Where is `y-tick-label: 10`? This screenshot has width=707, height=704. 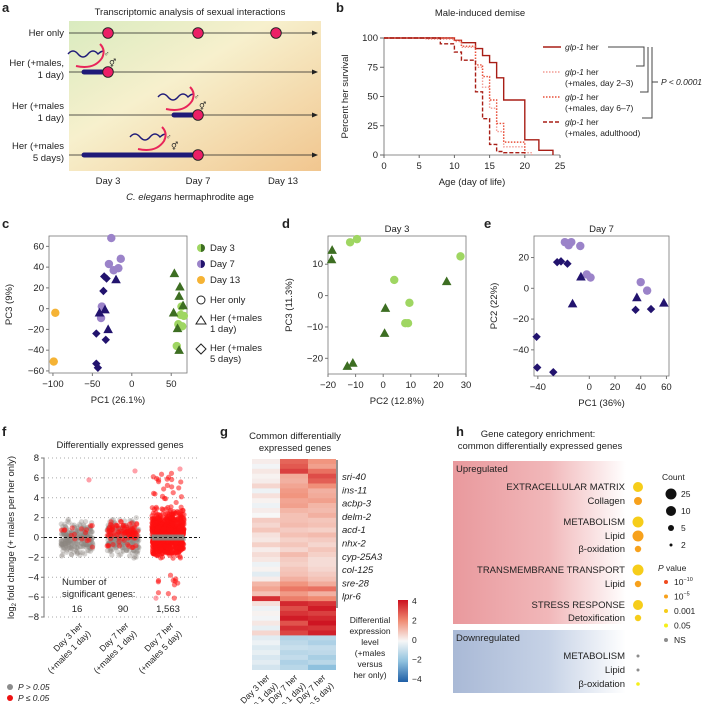
y-tick-label: 10 is located at coordinates (317, 264).